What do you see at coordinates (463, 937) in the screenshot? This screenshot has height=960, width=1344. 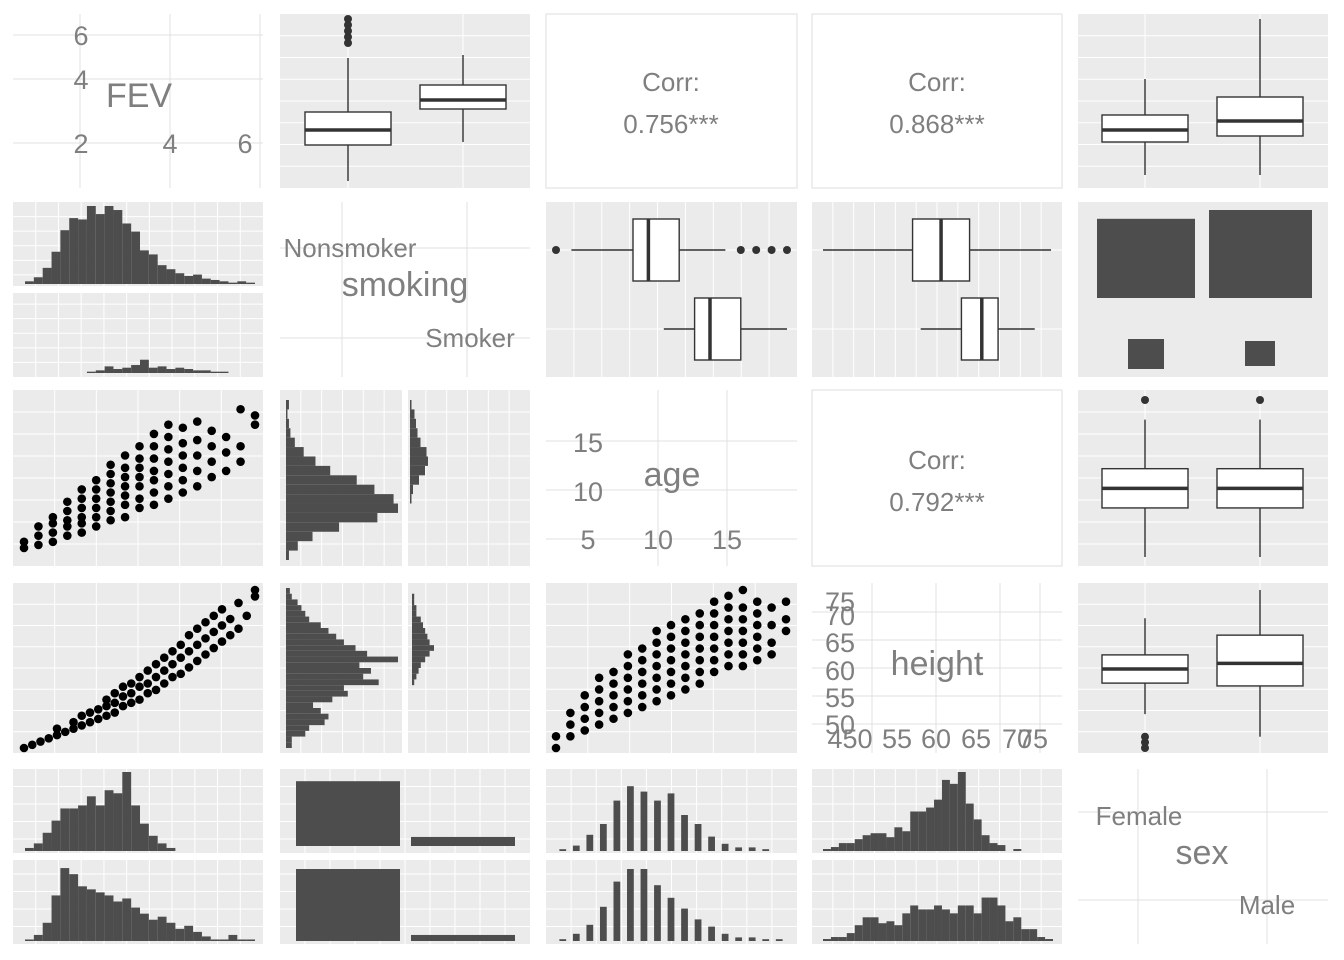 I see `bar-male-smoker` at bounding box center [463, 937].